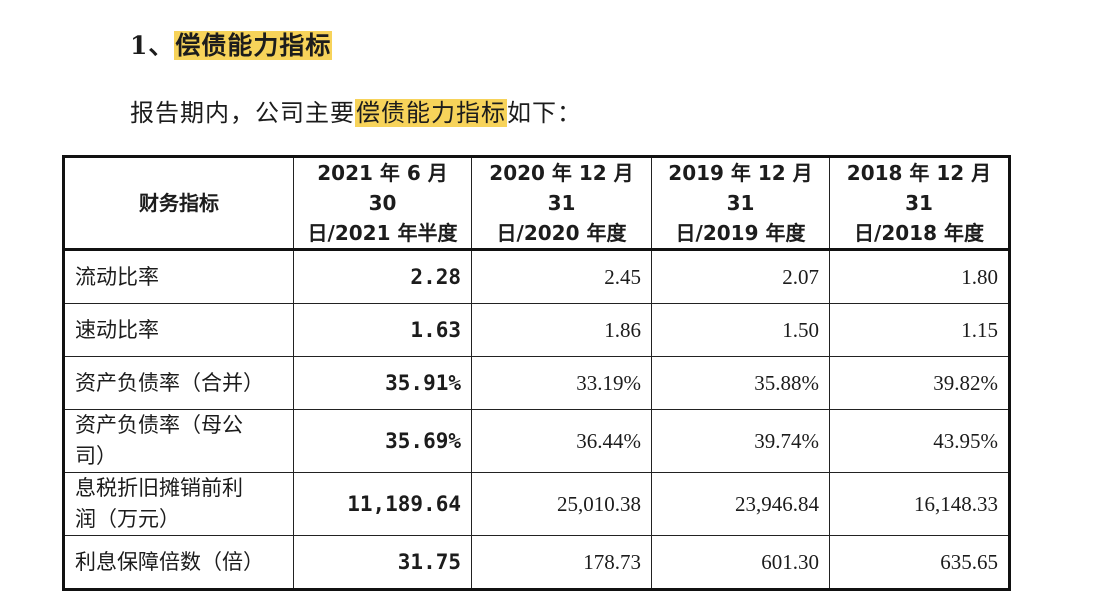 Image resolution: width=1108 pixels, height=591 pixels. I want to click on header-2020: 2020 年 12 月 31 日/2020 年度, so click(561, 203).